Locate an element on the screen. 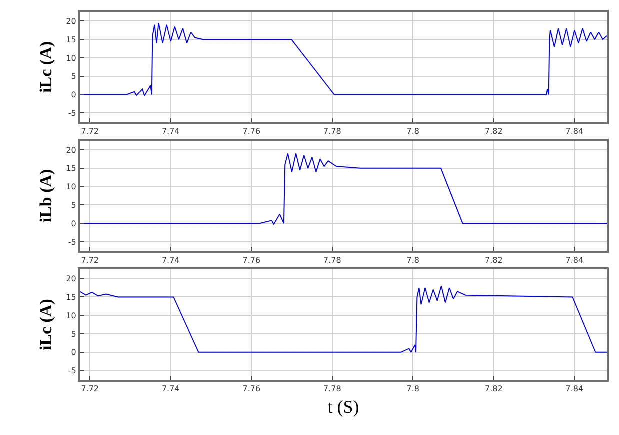 The width and height of the screenshot is (619, 435). line-series is located at coordinates (343, 319).